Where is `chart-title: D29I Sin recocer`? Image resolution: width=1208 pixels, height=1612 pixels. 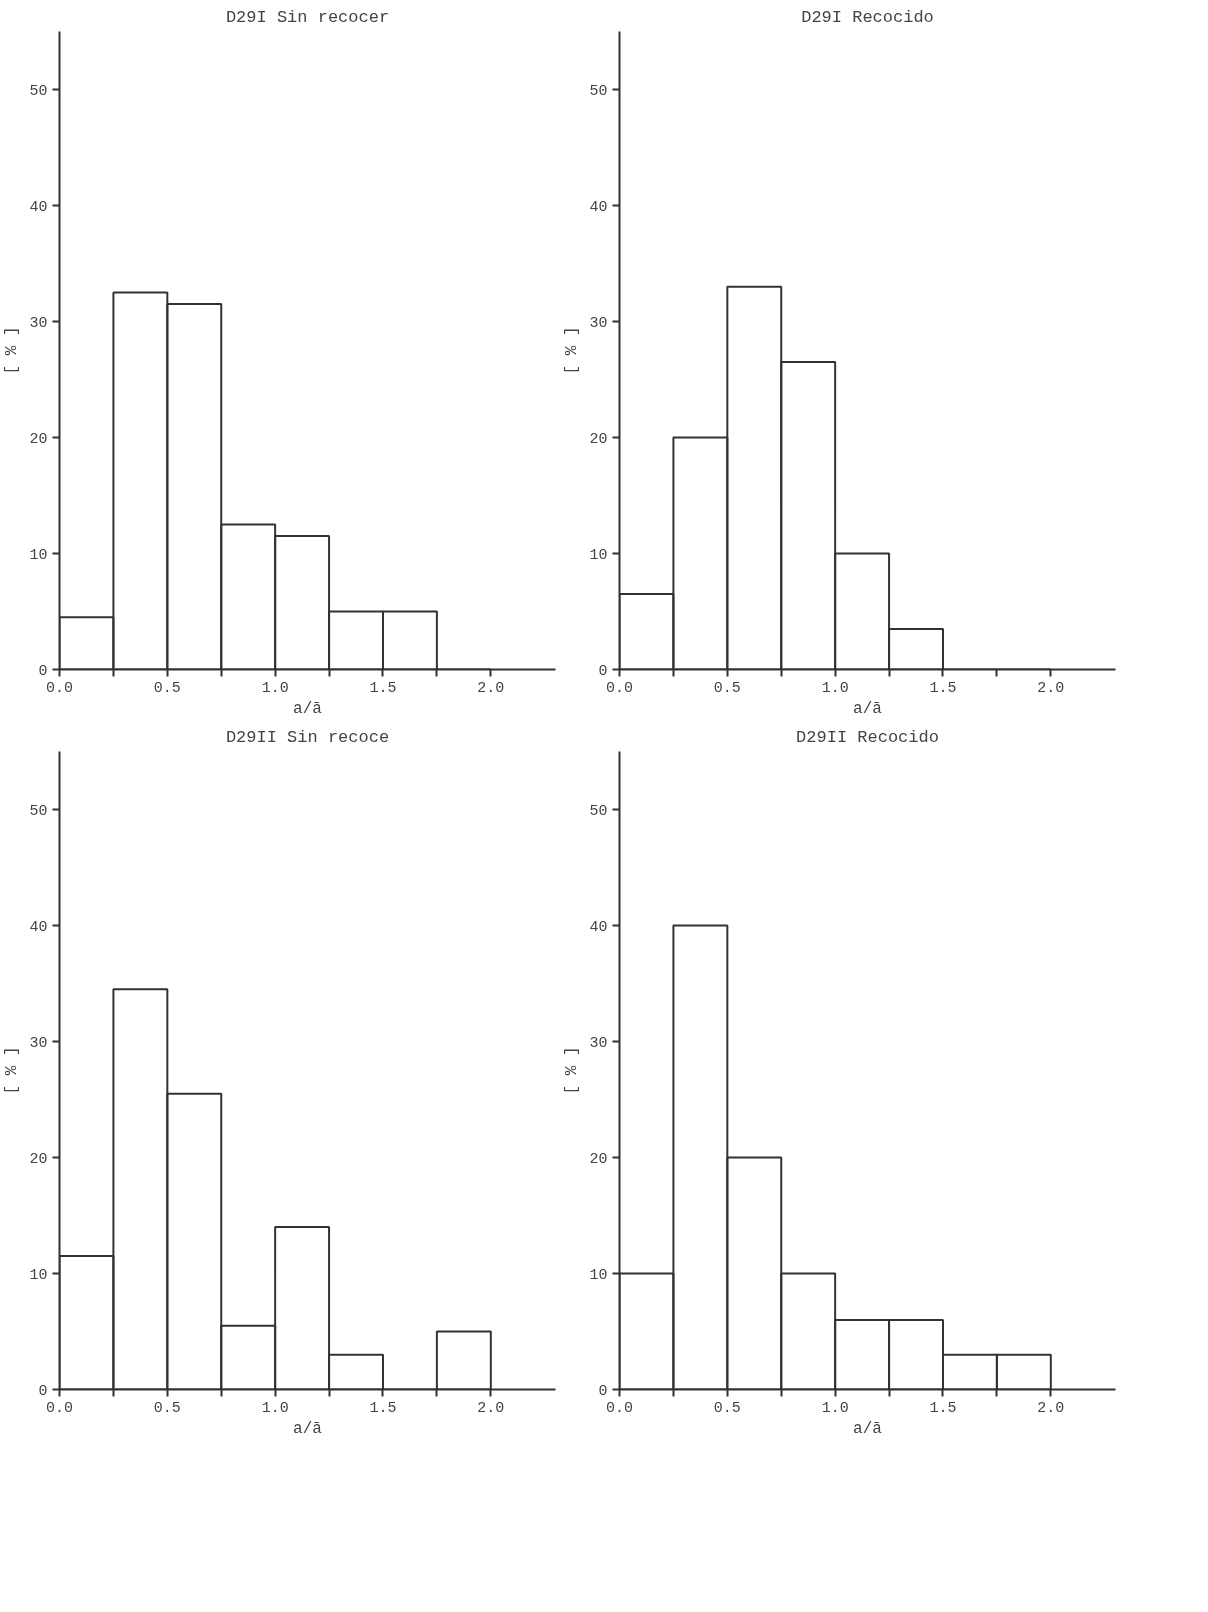 chart-title: D29I Sin recocer is located at coordinates (307, 17).